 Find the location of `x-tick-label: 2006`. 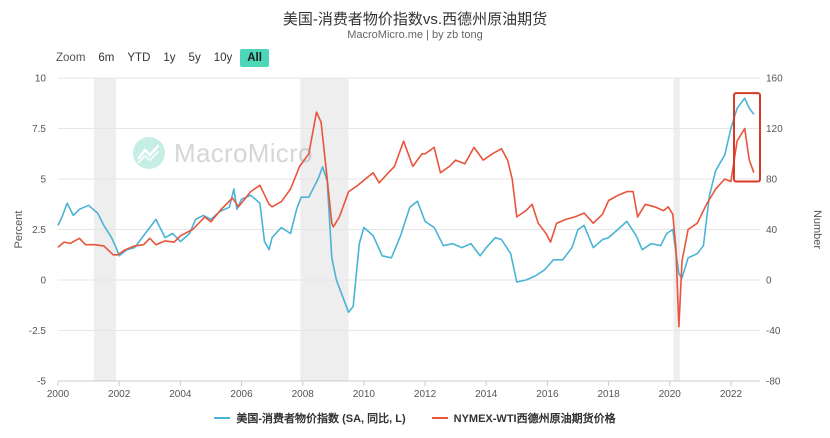

x-tick-label: 2006 is located at coordinates (241, 394).